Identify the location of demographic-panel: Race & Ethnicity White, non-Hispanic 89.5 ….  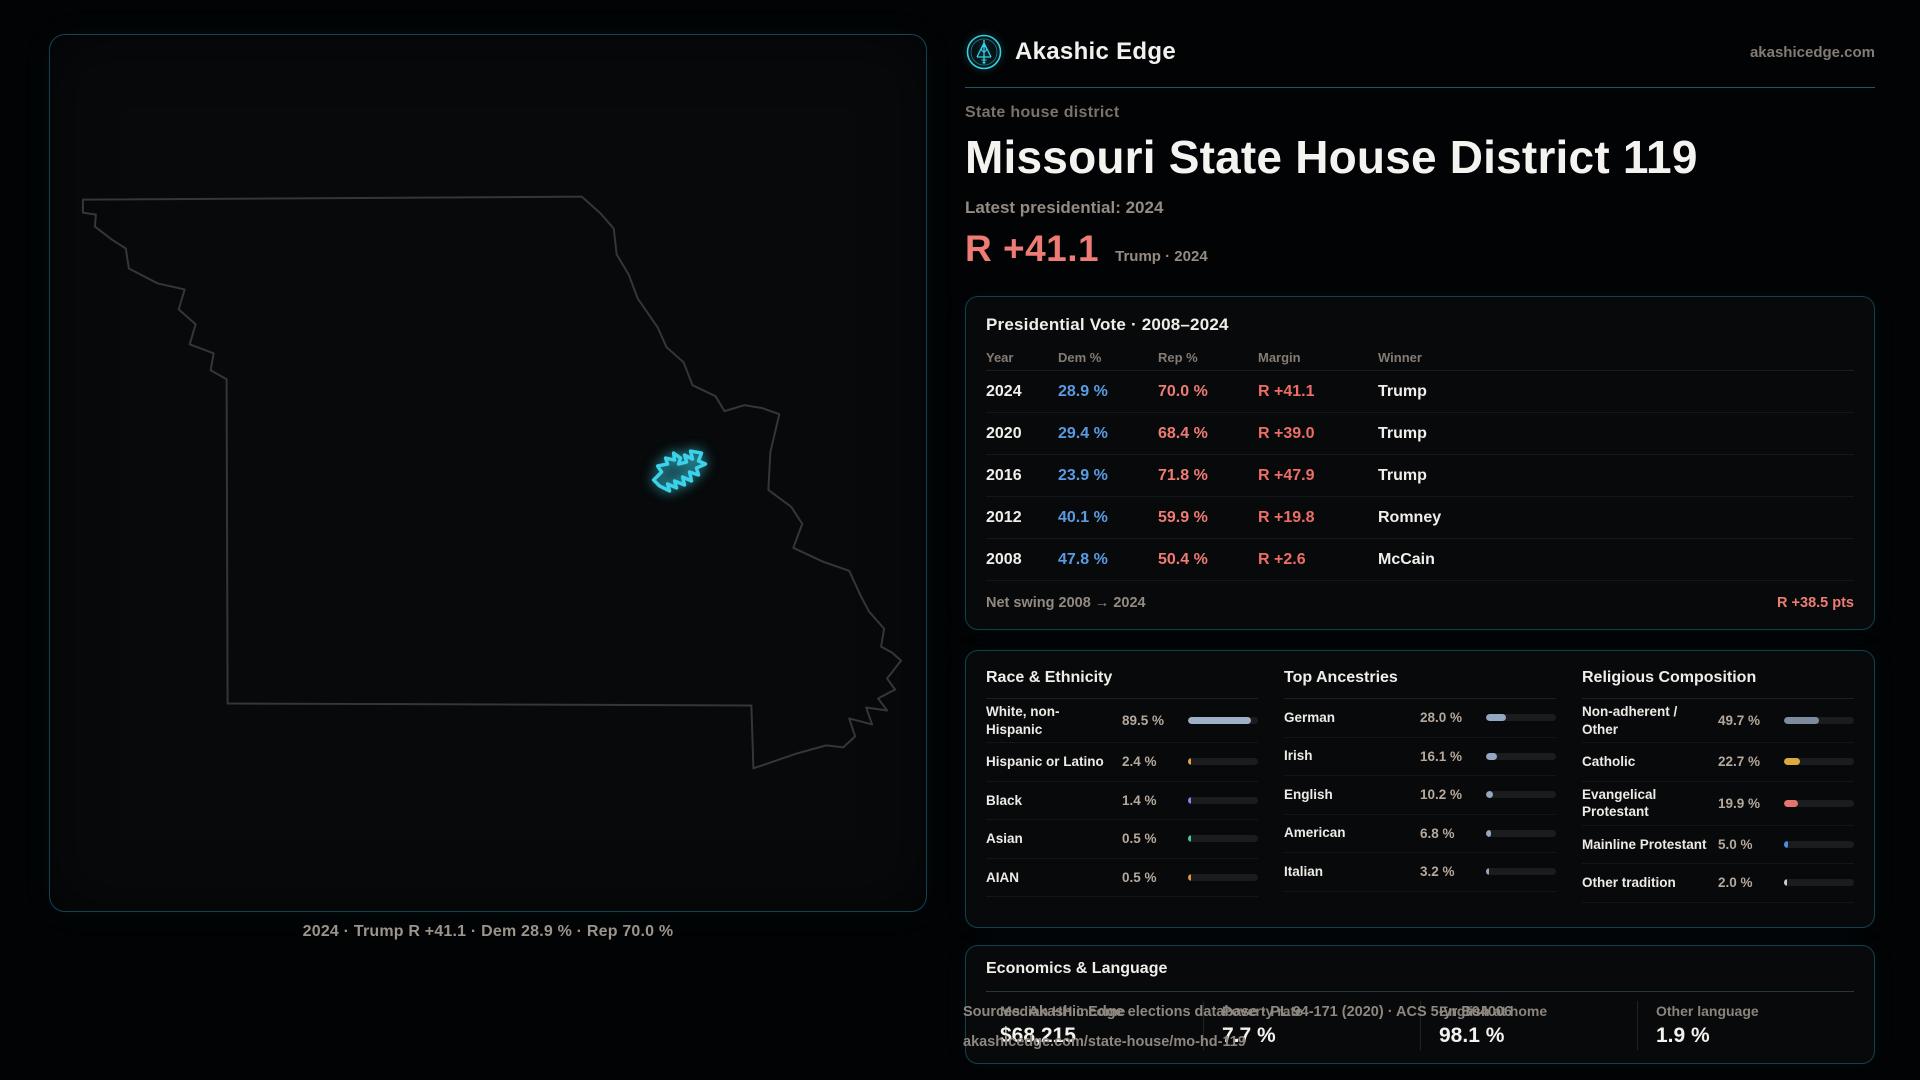
(1122, 786).